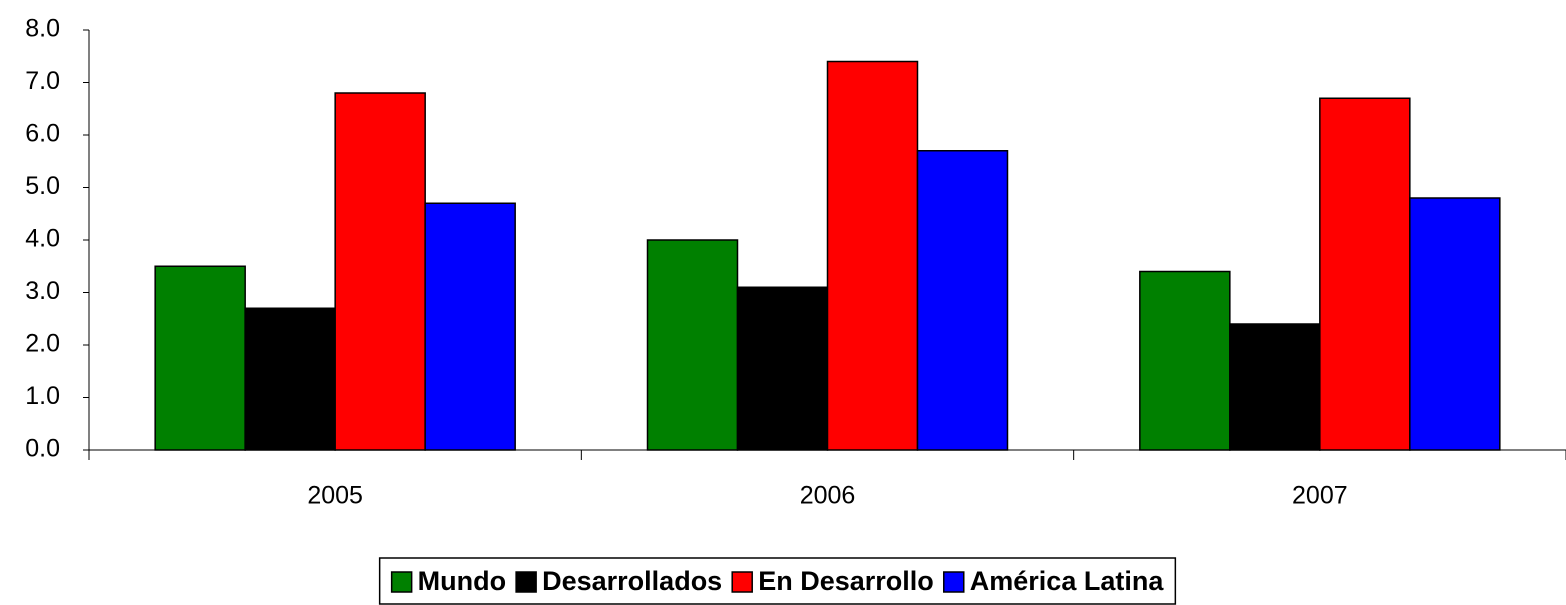  I want to click on y-tick-label: 4.0, so click(42, 239).